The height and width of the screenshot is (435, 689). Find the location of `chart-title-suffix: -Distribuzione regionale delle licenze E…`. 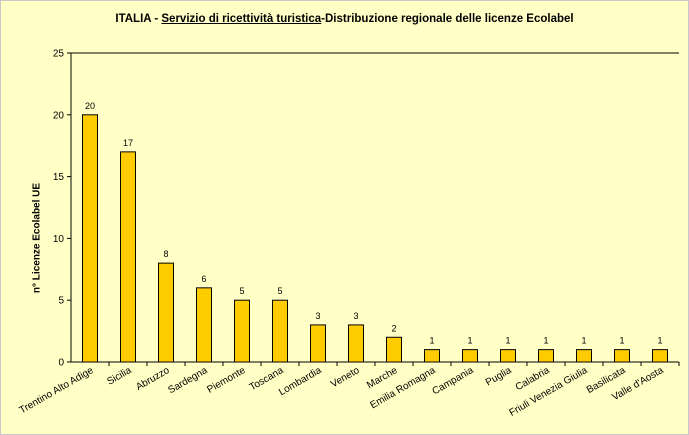

chart-title-suffix: -Distribuzione regionale delle licenze E… is located at coordinates (447, 19).